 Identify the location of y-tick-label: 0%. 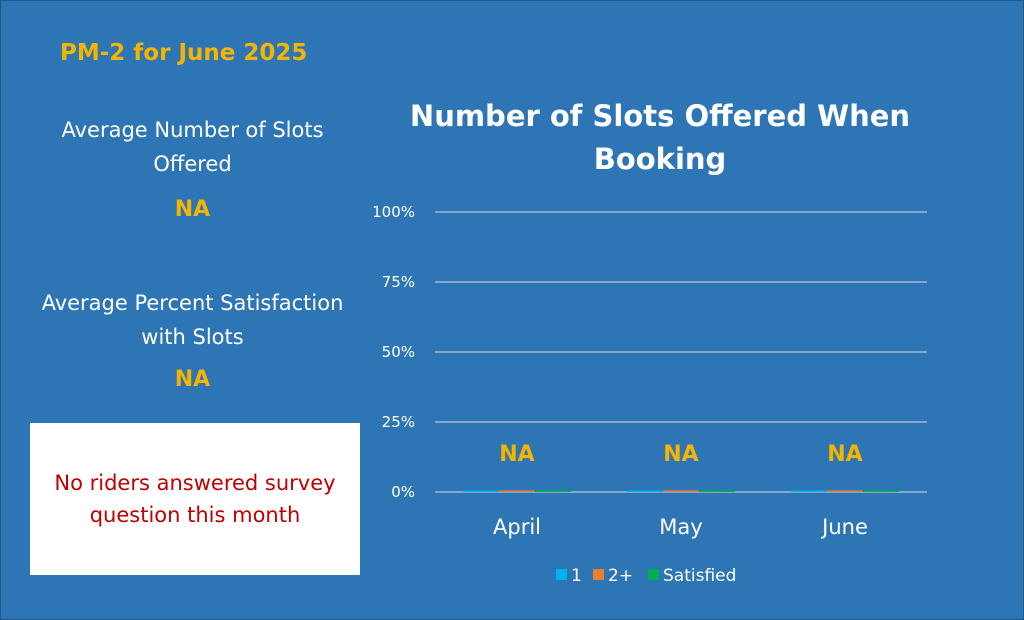
(403, 492).